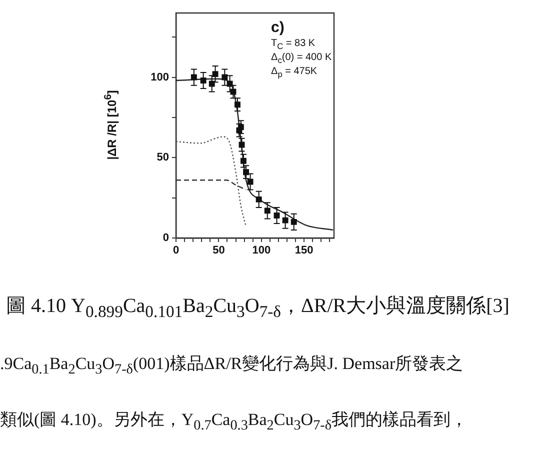  What do you see at coordinates (176, 250) in the screenshot?
I see `x-tick-label: 0` at bounding box center [176, 250].